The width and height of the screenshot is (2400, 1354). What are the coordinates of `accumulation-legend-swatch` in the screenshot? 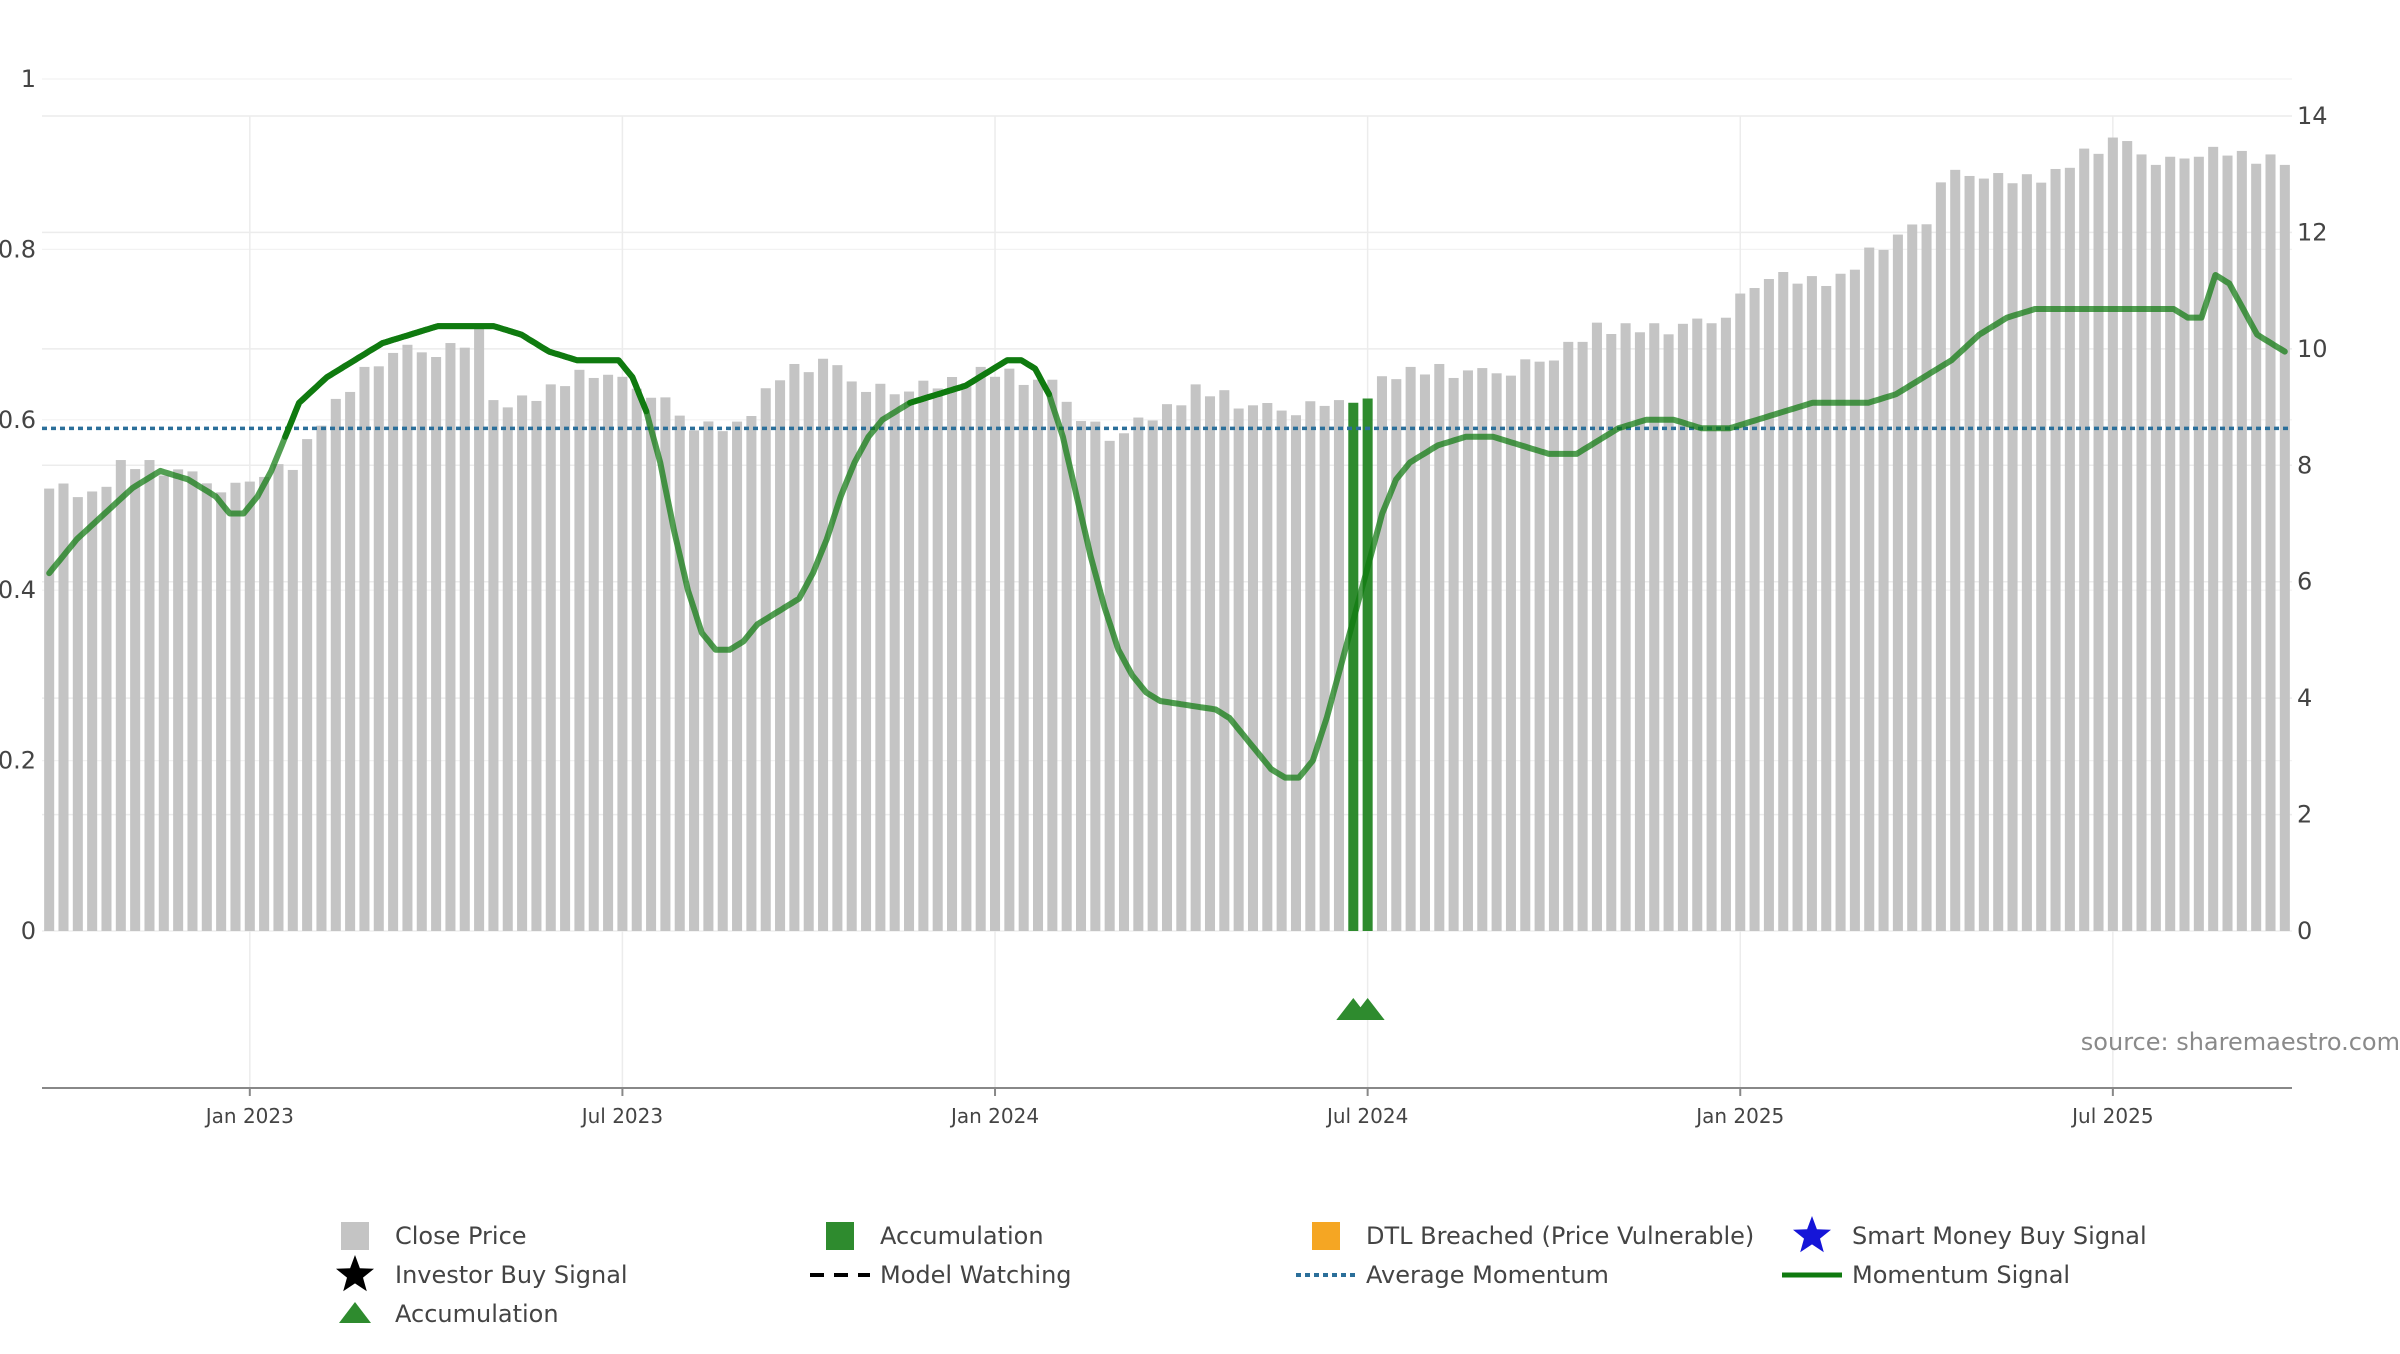 It's located at (840, 1236).